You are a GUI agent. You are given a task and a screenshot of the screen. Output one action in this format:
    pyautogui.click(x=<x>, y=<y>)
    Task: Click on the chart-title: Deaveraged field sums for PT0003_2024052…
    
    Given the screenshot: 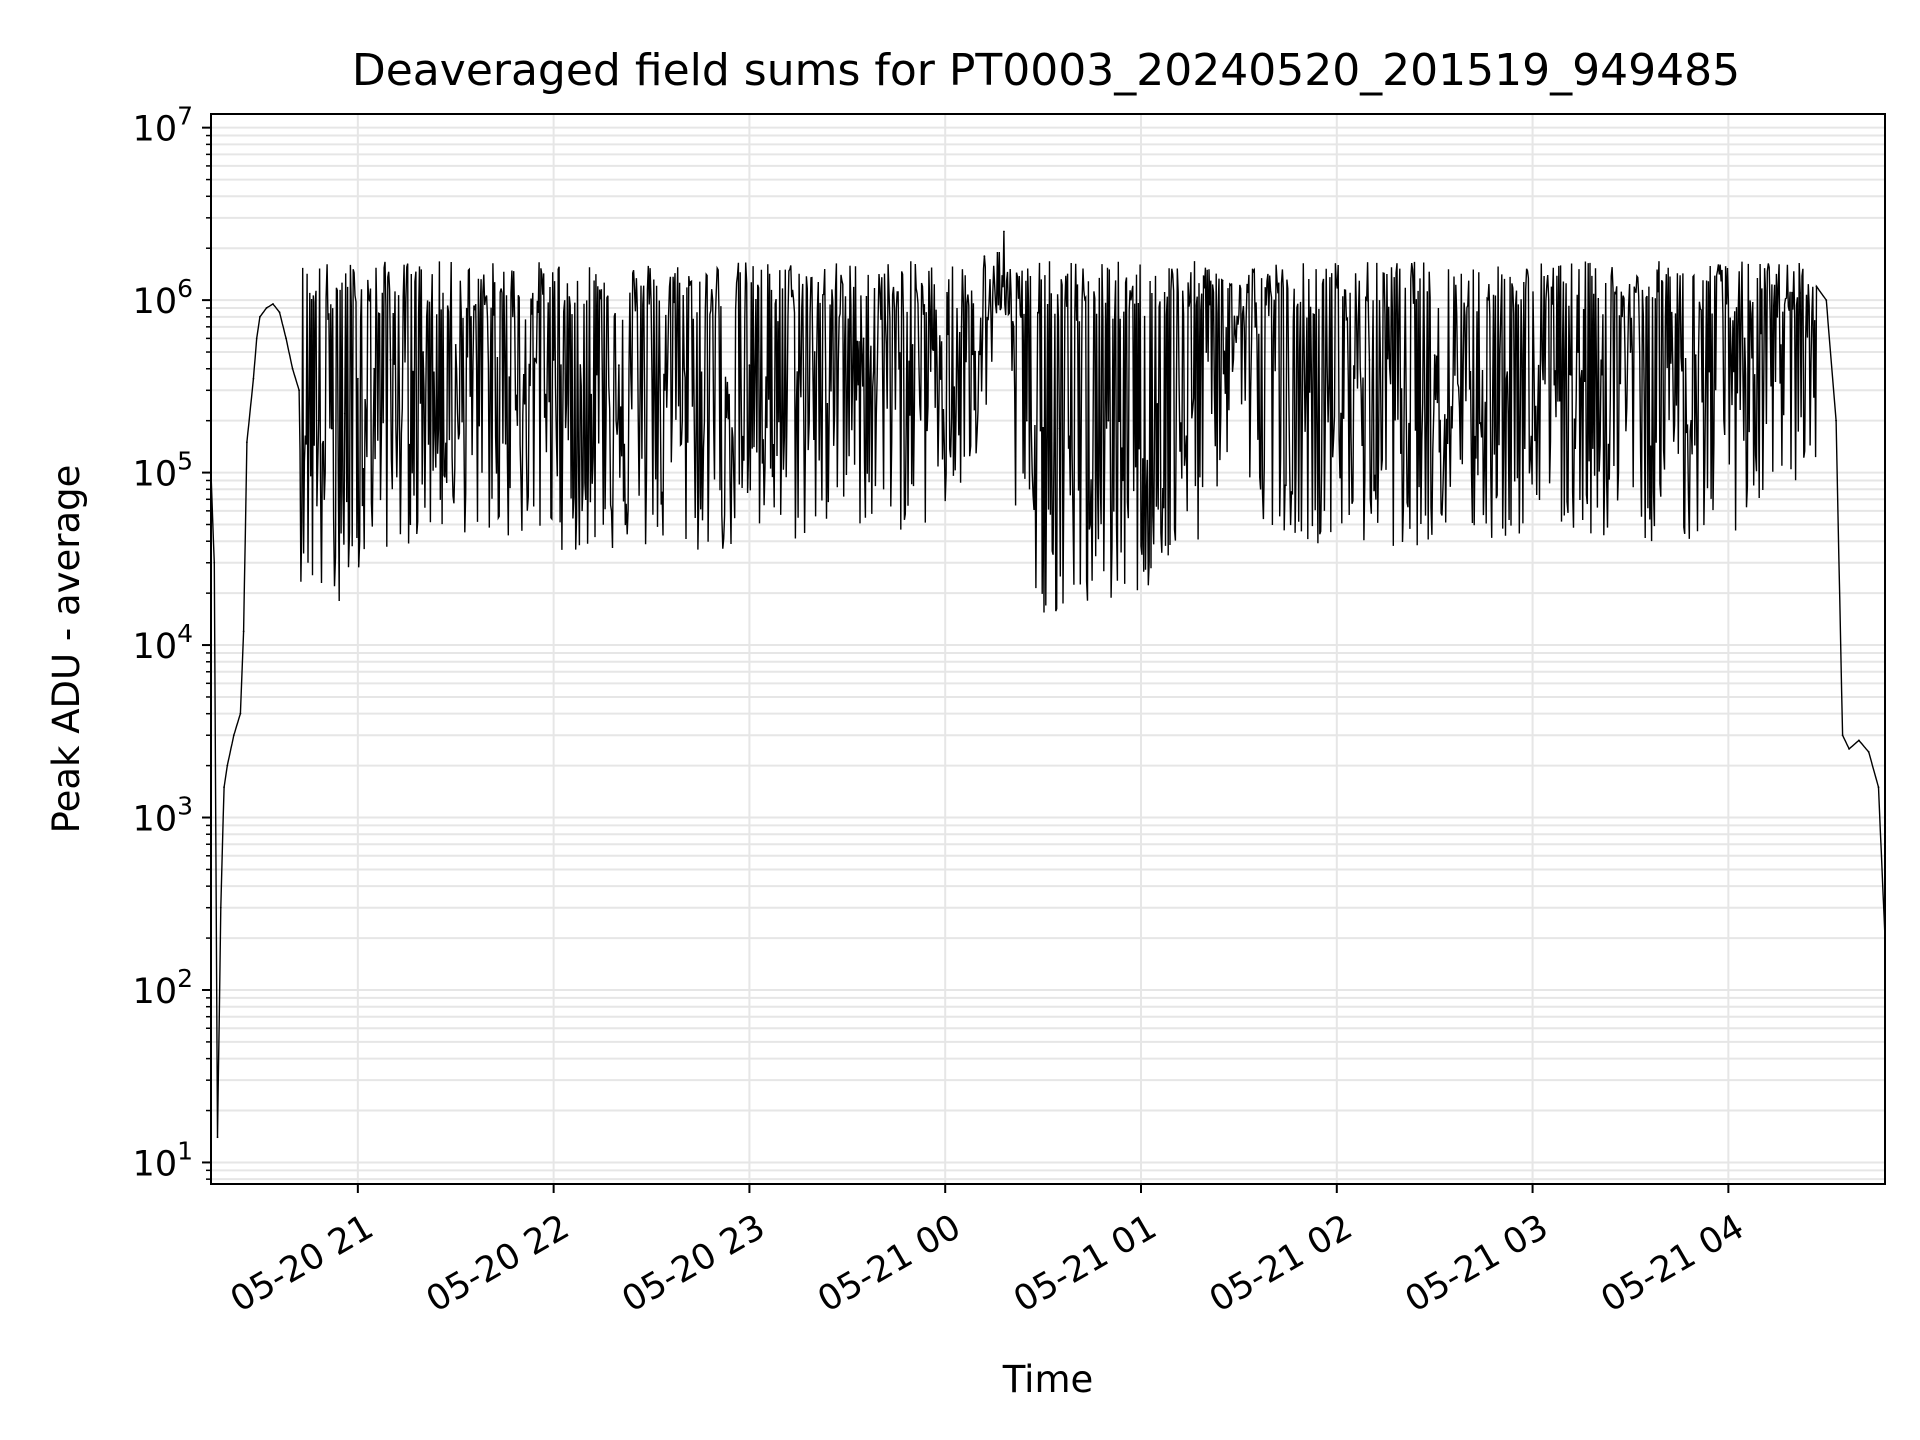 What is the action you would take?
    pyautogui.click(x=1046, y=70)
    